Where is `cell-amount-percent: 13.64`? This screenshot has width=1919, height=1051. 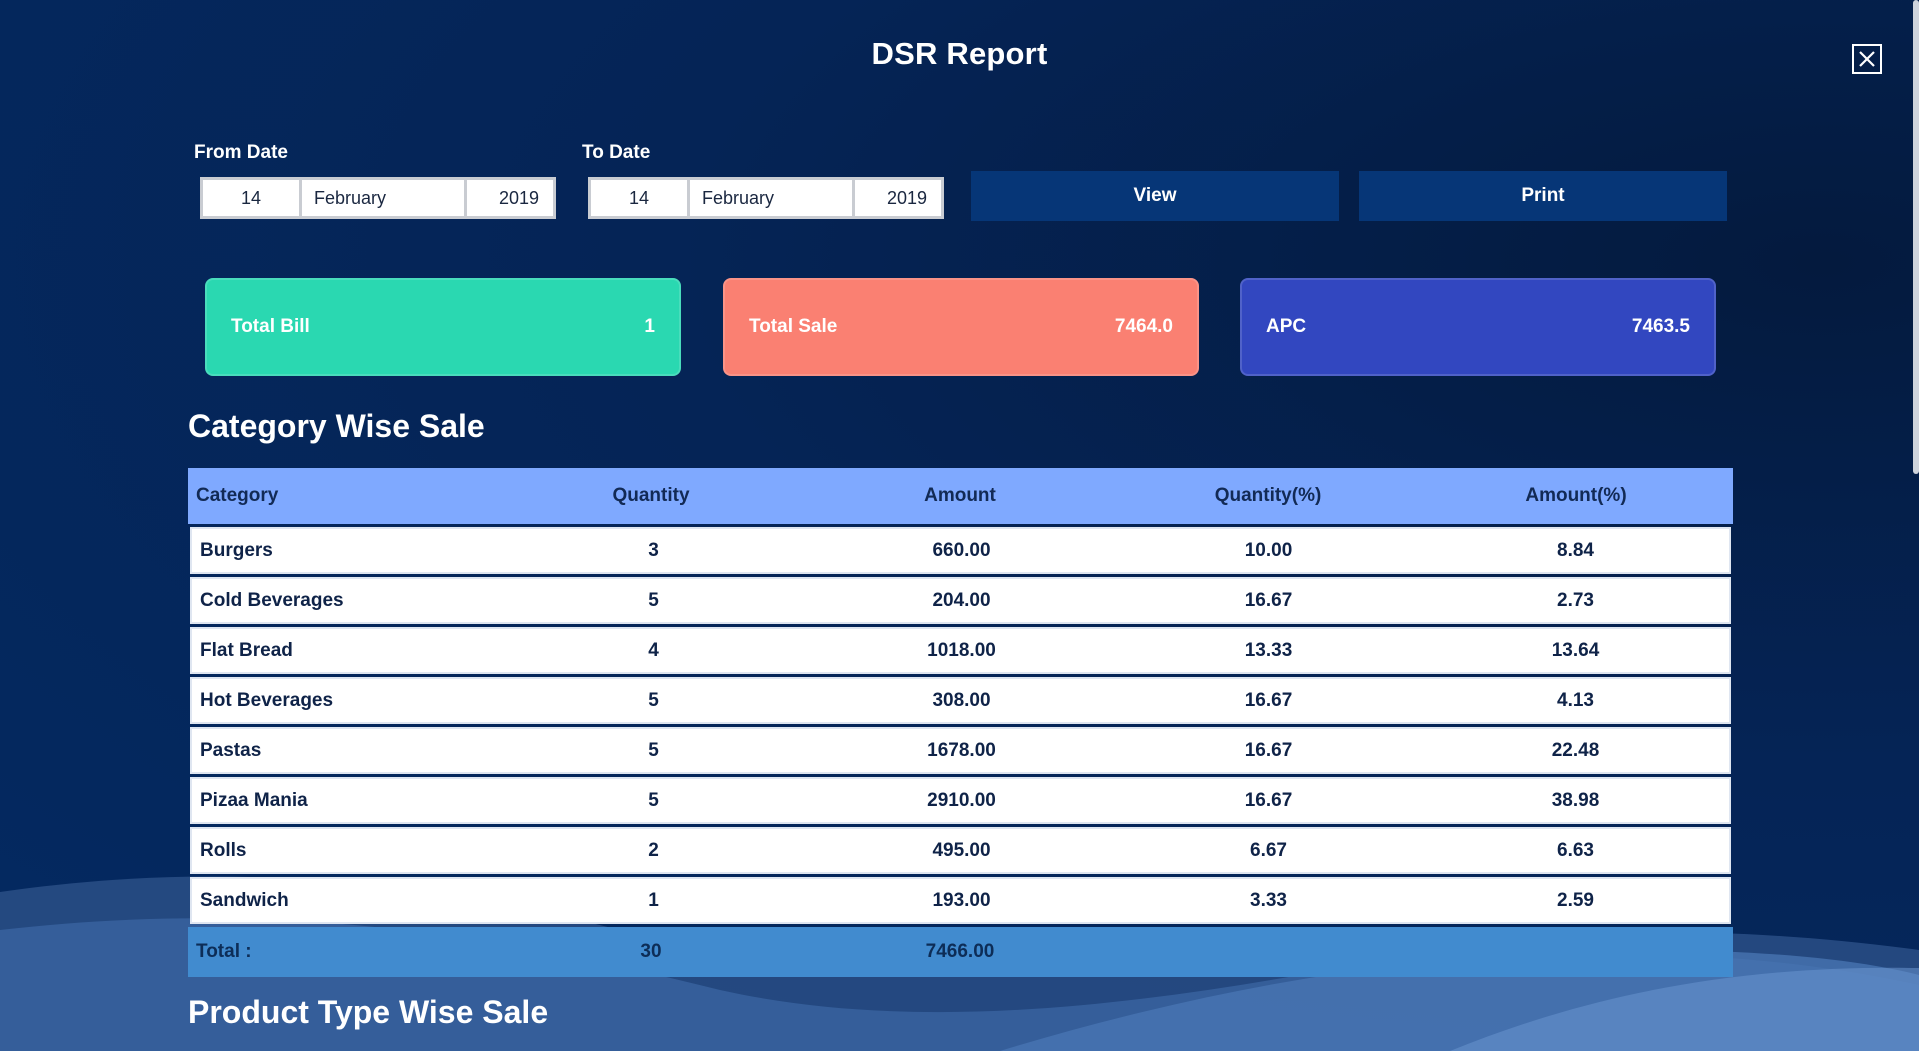
cell-amount-percent: 13.64 is located at coordinates (1575, 650).